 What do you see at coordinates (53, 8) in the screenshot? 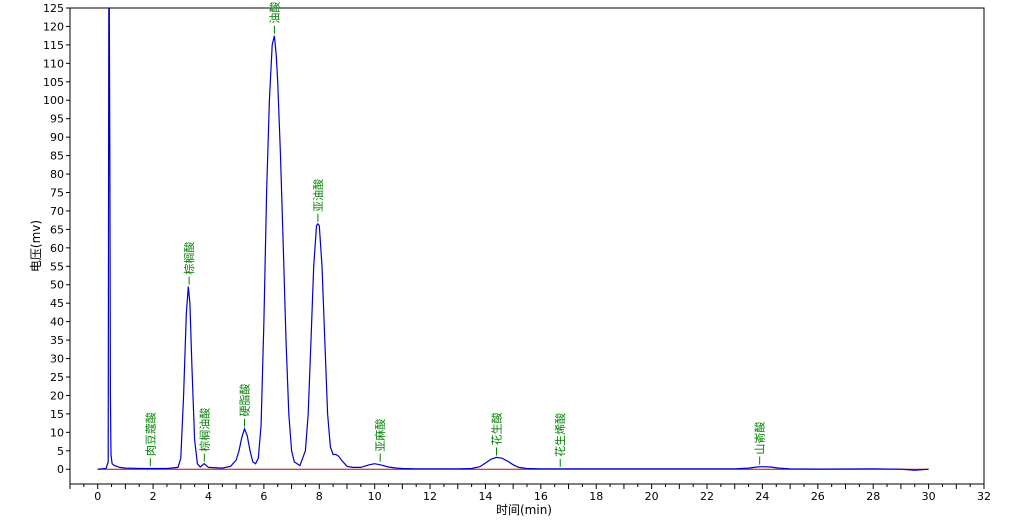
I see `y-tick-label: 125` at bounding box center [53, 8].